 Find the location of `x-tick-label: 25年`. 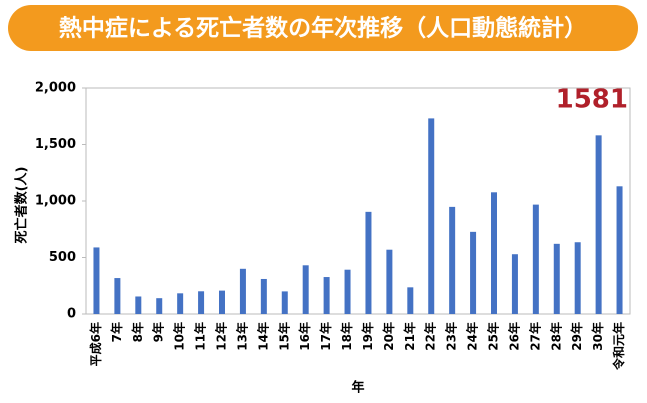

x-tick-label: 25年 is located at coordinates (493, 336).